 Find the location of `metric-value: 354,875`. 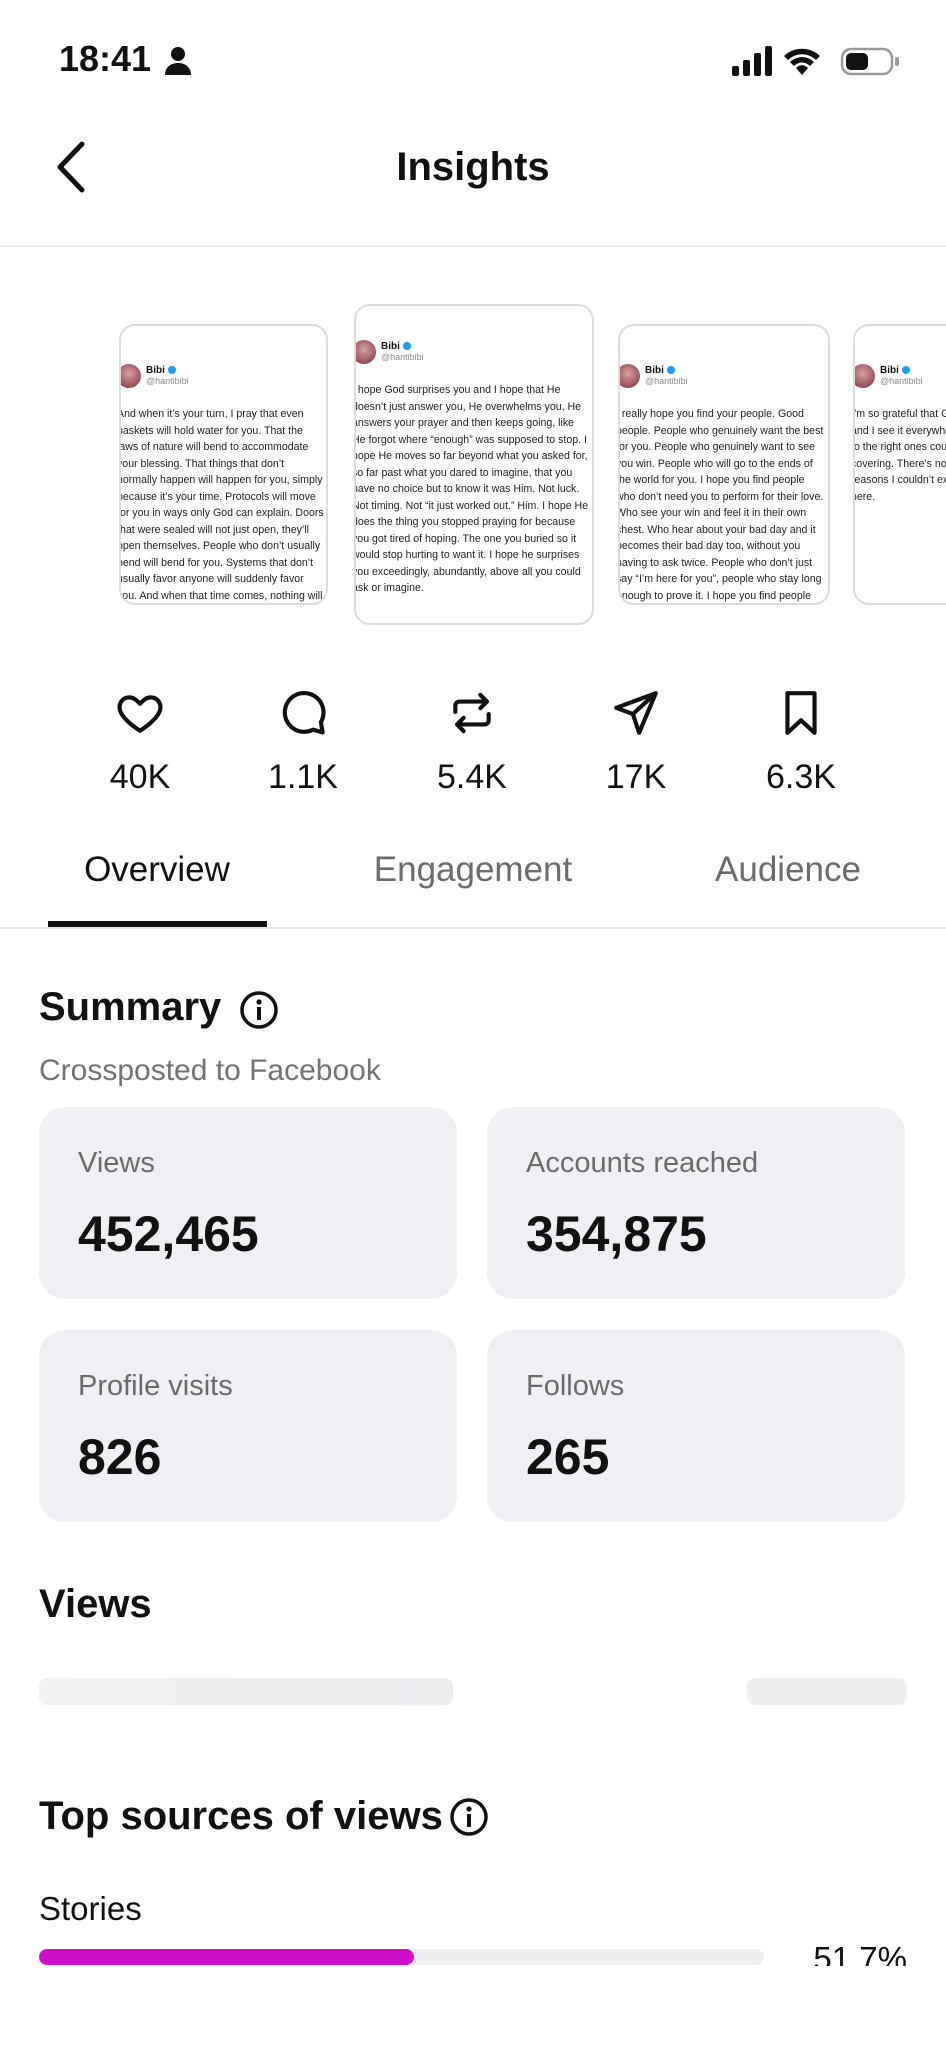

metric-value: 354,875 is located at coordinates (616, 1234).